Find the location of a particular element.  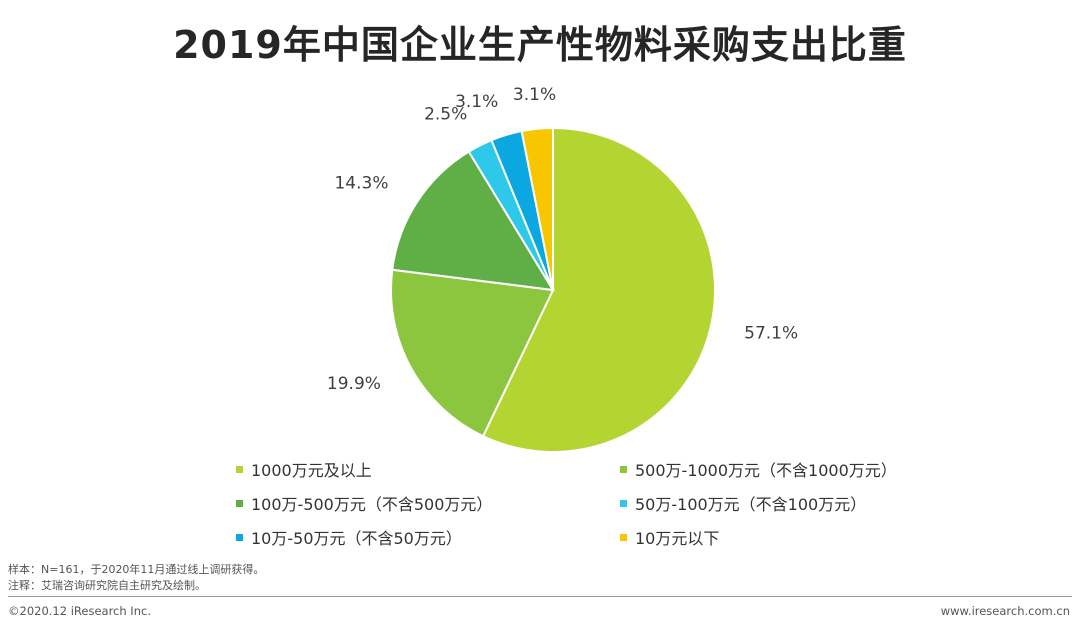

sample-footnote: 样本：N=161，于2020年11月通过线上调研获得。 is located at coordinates (136, 569).